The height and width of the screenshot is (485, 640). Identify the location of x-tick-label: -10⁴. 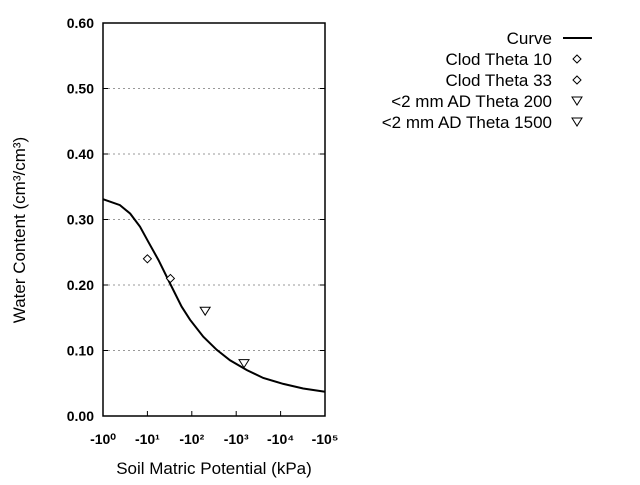
(280, 439).